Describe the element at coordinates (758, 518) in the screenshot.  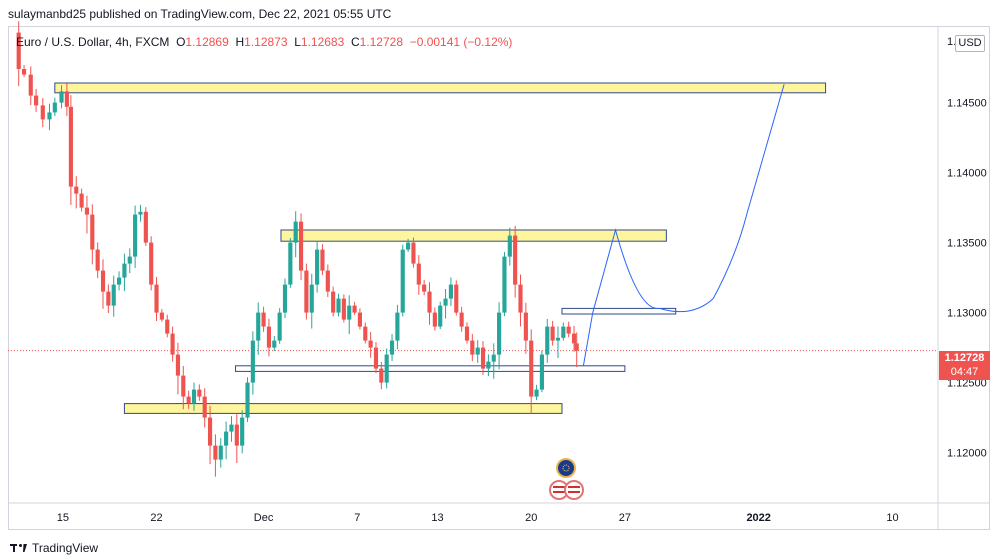
I see `time-tick-label: 2022` at that location.